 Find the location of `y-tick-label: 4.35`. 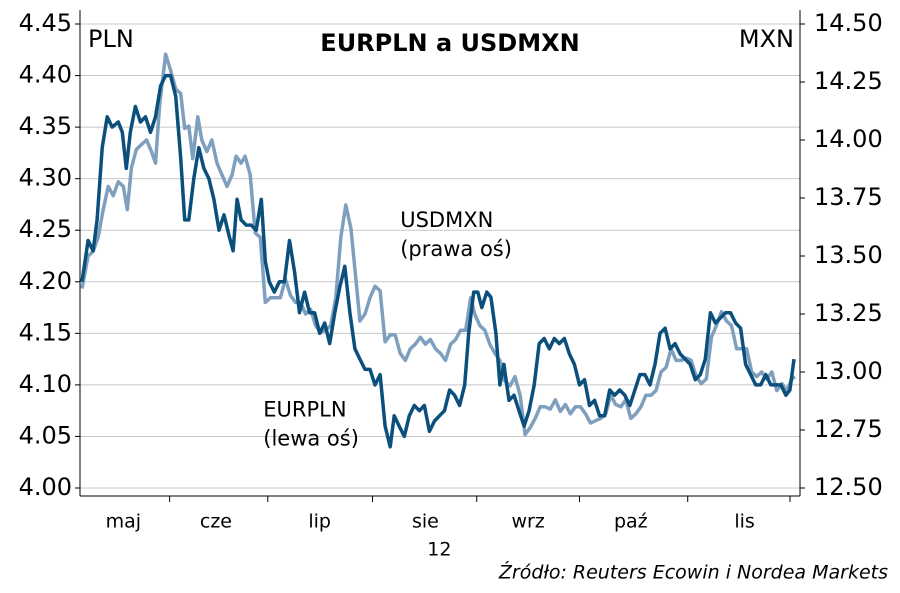

y-tick-label: 4.35 is located at coordinates (45, 126).